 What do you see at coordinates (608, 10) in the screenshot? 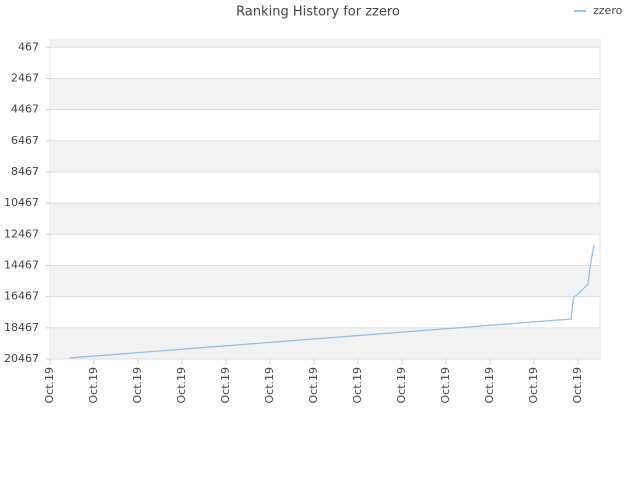
I see `legend-label: zzero` at bounding box center [608, 10].